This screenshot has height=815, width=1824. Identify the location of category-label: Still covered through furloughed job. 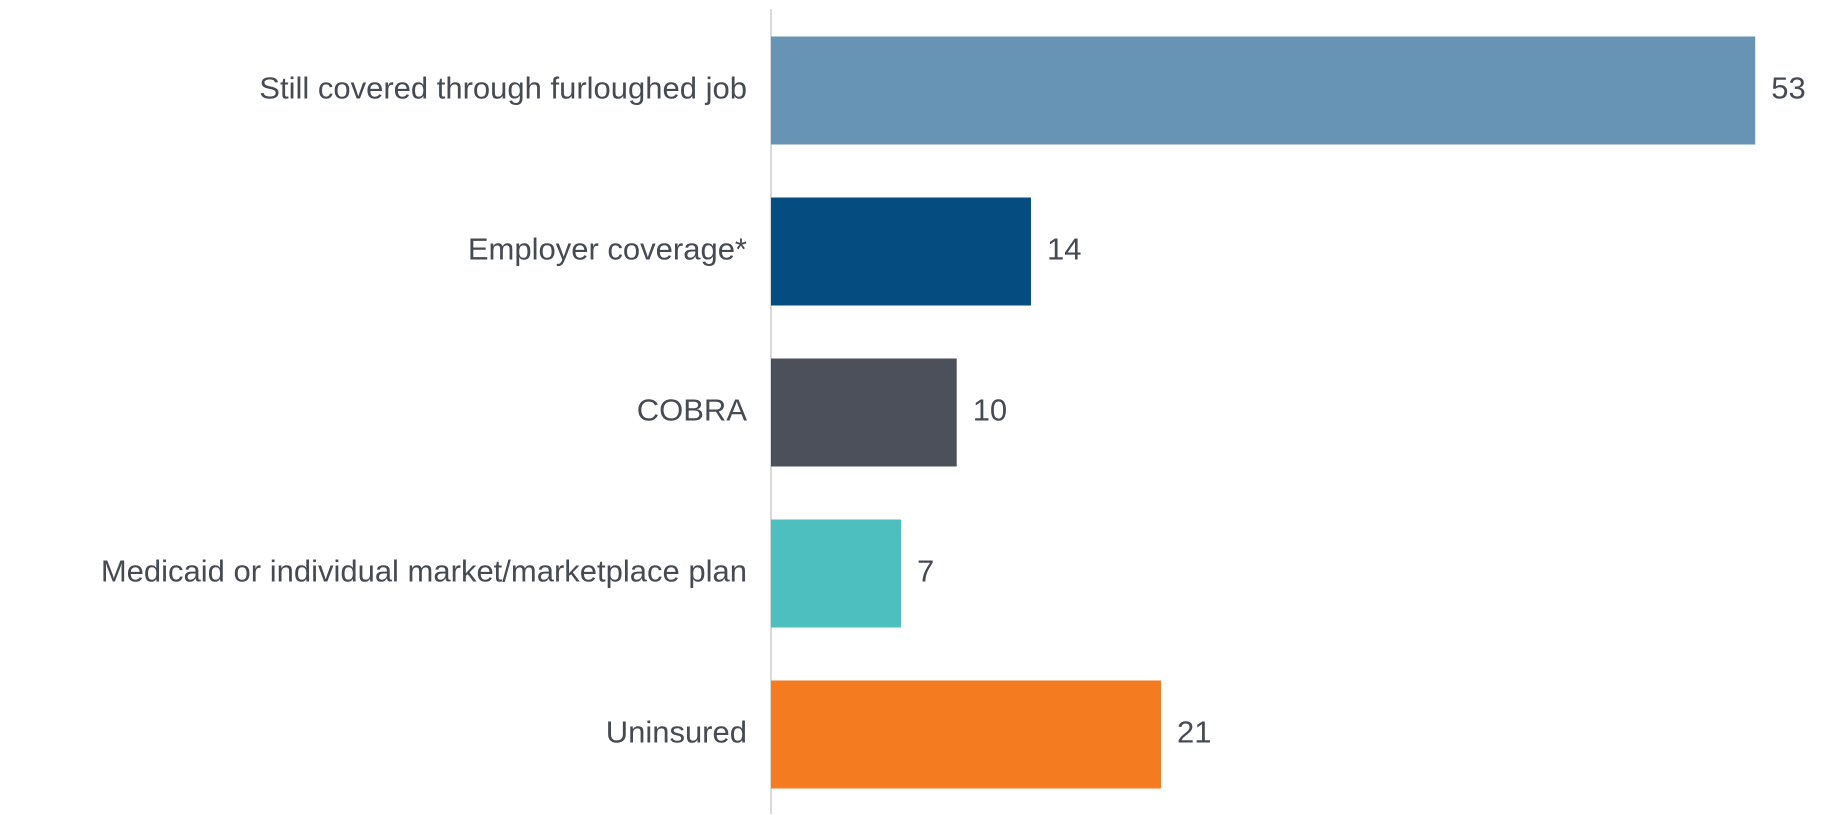
(503, 88).